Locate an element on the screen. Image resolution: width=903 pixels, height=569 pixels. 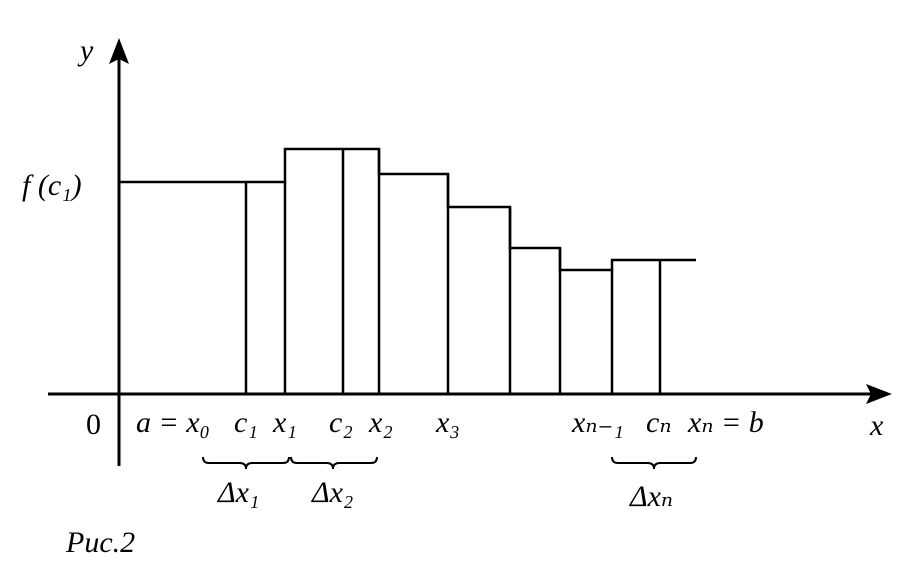
x-point-label-x1: x₁ is located at coordinates (284, 422).